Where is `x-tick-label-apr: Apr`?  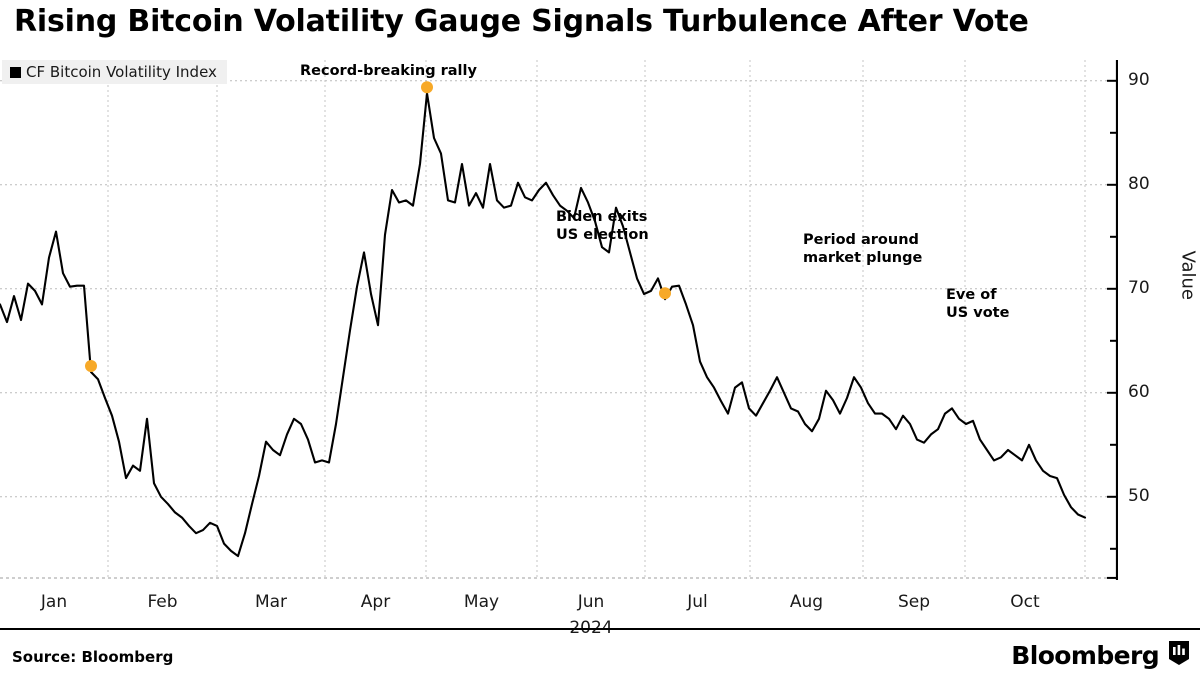
x-tick-label-apr: Apr is located at coordinates (375, 602).